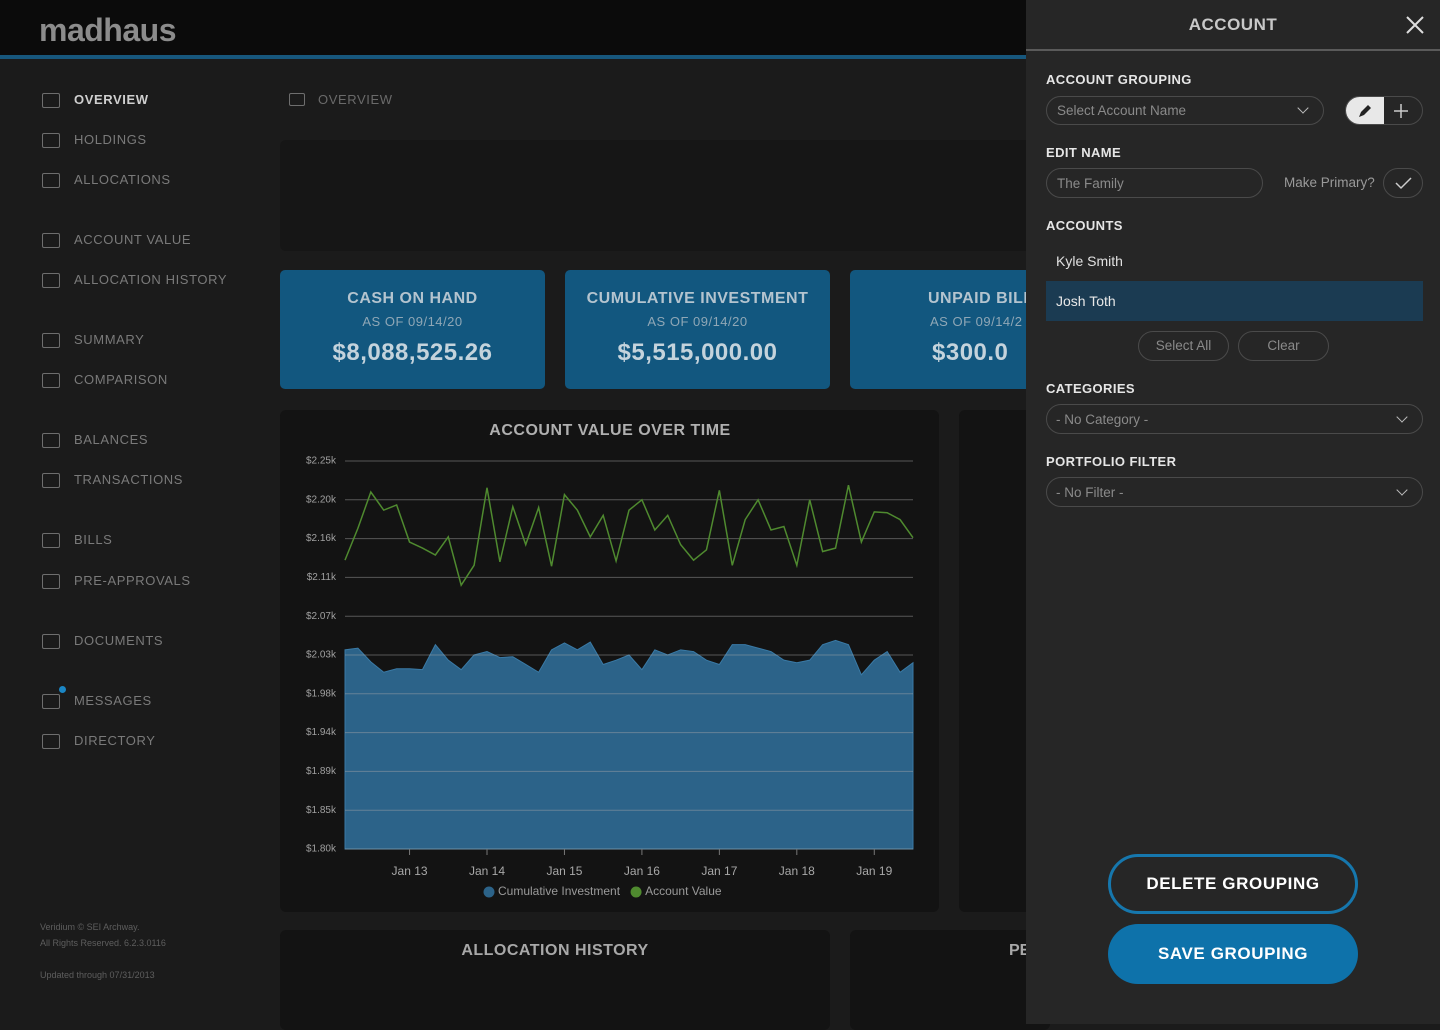  I want to click on nav-item: DOCUMENTS, so click(119, 640).